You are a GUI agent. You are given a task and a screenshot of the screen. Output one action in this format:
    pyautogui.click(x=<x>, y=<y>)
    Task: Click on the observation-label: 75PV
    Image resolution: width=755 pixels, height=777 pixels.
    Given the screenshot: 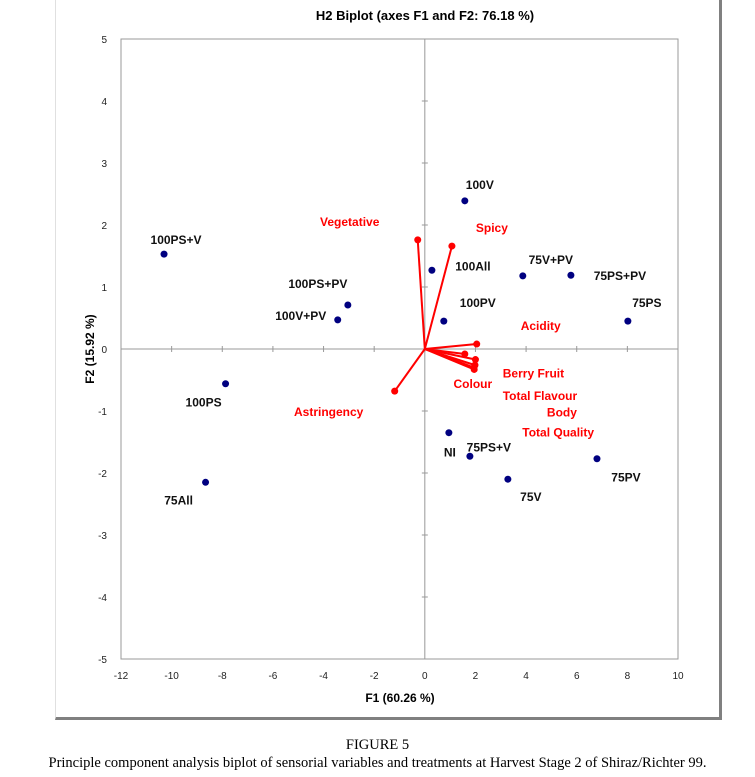 What is the action you would take?
    pyautogui.click(x=625, y=478)
    